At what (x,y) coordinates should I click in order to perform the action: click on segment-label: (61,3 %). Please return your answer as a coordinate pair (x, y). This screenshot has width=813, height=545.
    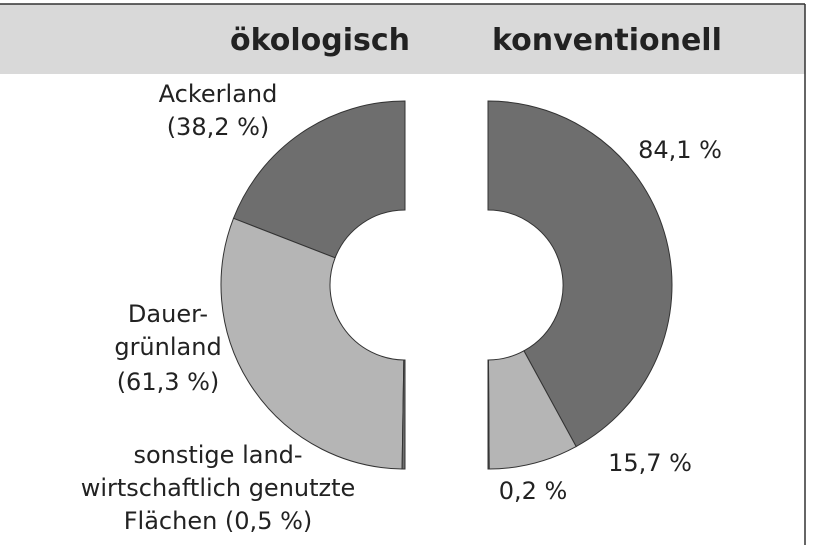
    Looking at the image, I should click on (168, 382).